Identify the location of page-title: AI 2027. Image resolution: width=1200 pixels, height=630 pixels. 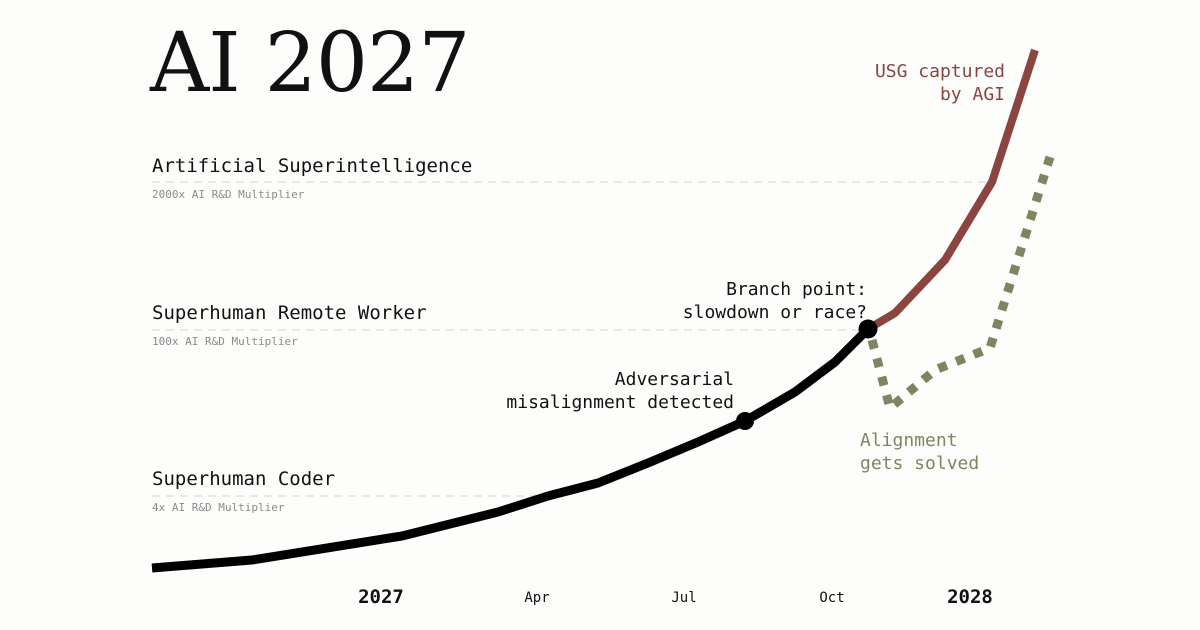
(310, 63).